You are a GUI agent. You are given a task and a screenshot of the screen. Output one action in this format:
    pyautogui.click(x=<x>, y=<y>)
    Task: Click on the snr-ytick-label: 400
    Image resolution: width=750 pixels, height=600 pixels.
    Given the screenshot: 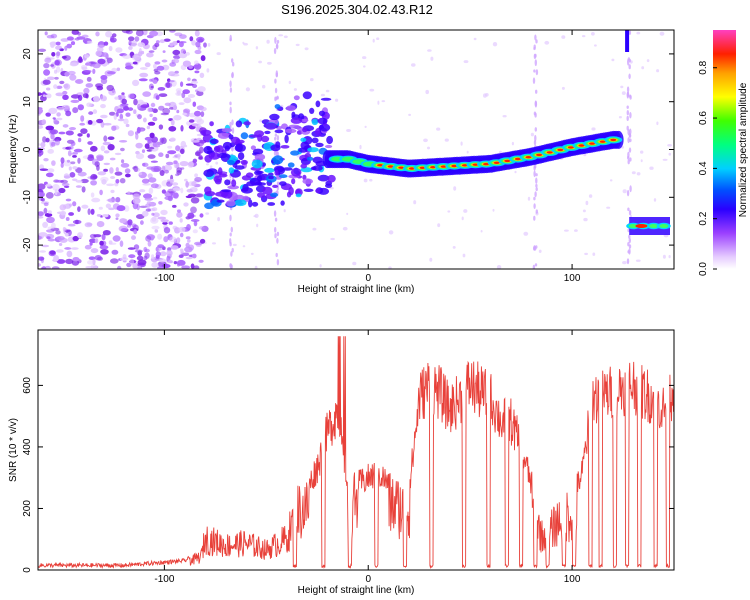 What is the action you would take?
    pyautogui.click(x=27, y=446)
    